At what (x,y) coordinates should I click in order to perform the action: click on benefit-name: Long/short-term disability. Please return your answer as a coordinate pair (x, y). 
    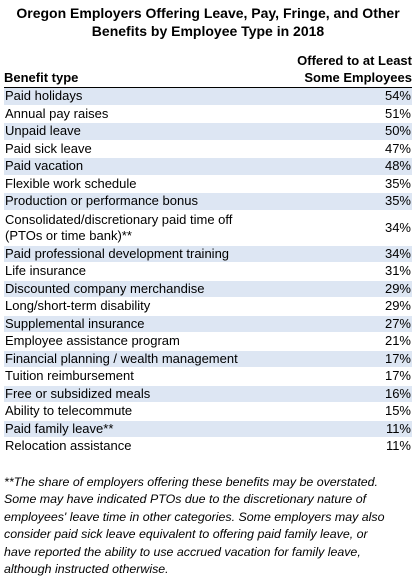
    Looking at the image, I should click on (77, 306).